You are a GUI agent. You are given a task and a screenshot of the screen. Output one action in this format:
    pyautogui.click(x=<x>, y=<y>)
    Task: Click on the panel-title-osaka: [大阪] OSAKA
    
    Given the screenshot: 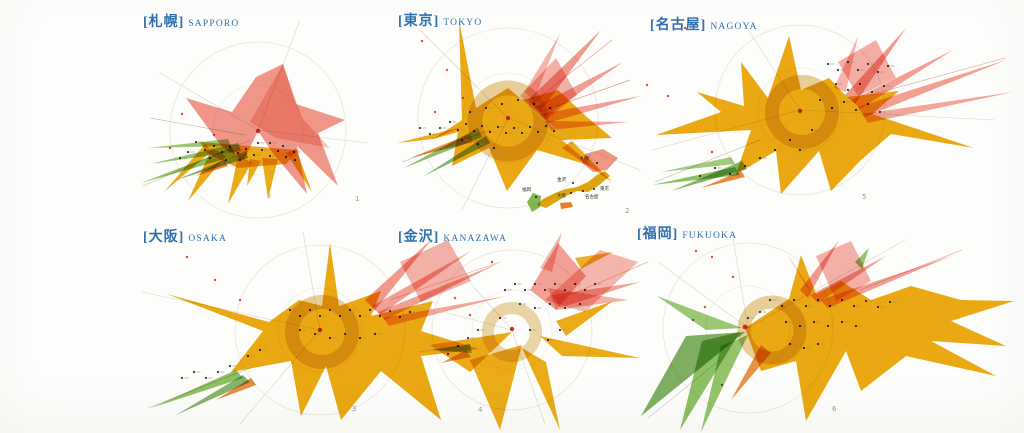 What is the action you would take?
    pyautogui.click(x=185, y=237)
    